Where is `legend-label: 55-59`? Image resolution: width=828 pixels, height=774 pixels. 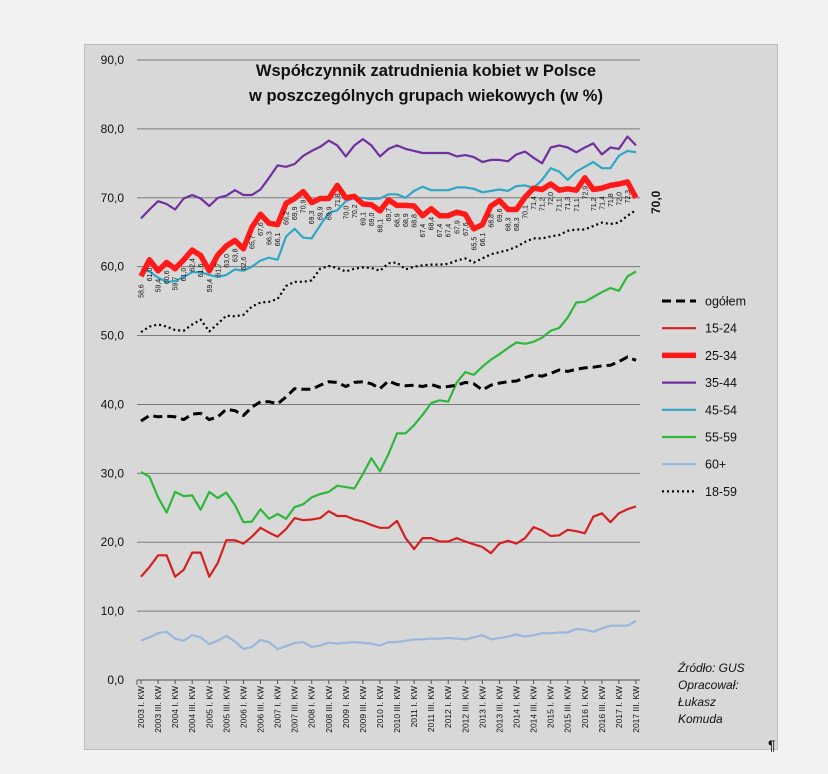
legend-label: 55-59 is located at coordinates (721, 438).